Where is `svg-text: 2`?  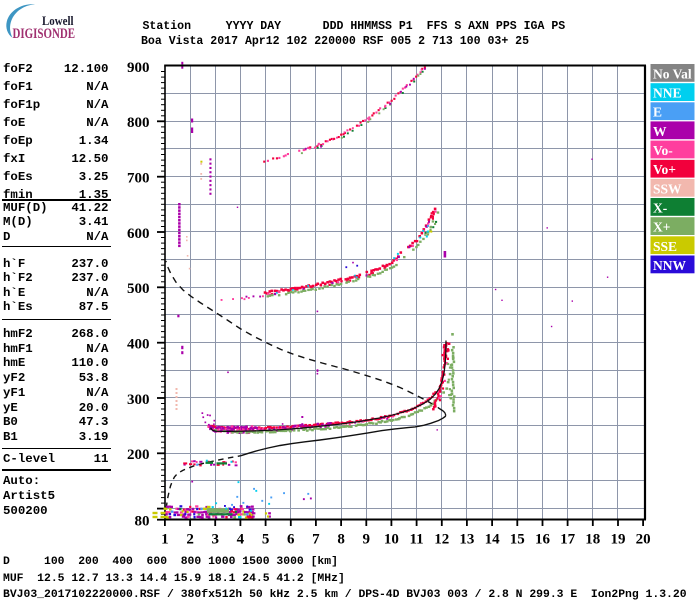 svg-text: 2 is located at coordinates (190, 540).